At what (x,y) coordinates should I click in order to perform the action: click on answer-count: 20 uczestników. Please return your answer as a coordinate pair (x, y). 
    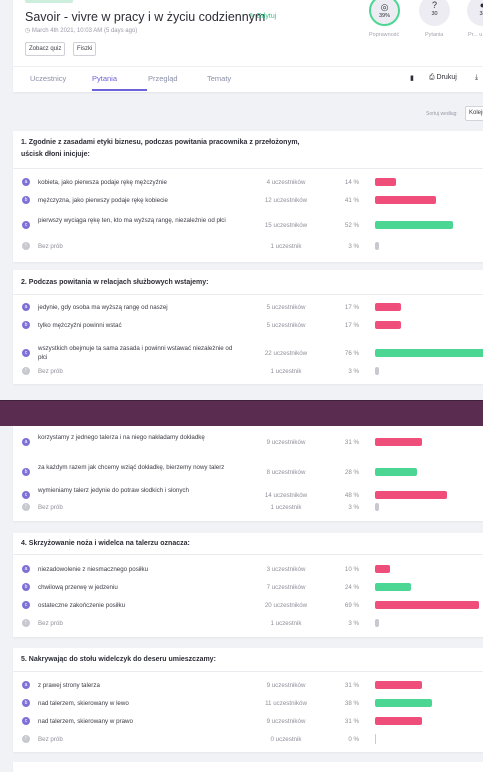
    Looking at the image, I should click on (286, 605).